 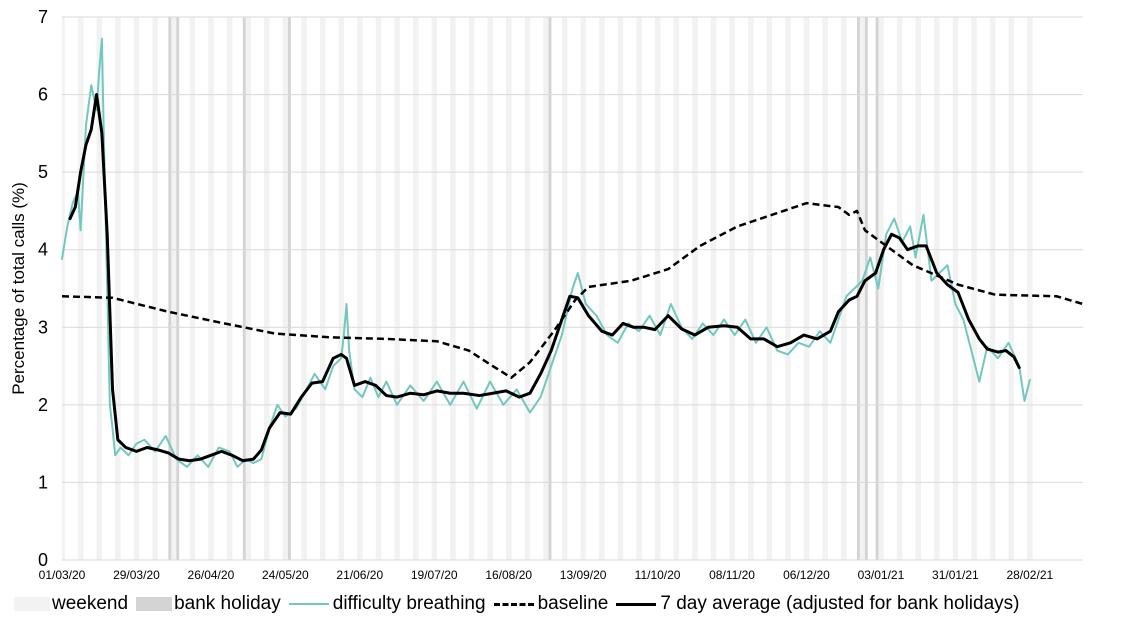 I want to click on legend-label-difficulty-breathing: difficulty breathing, so click(x=409, y=603).